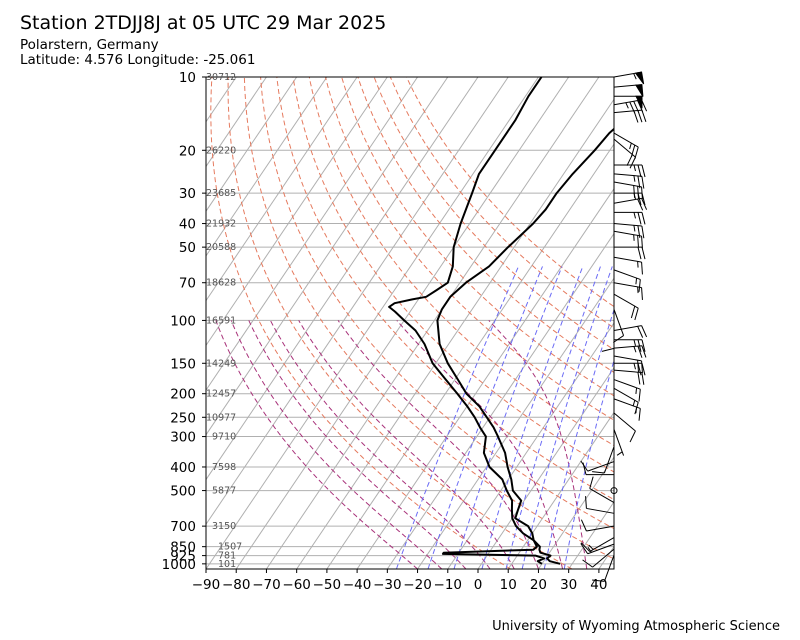 Image resolution: width=800 pixels, height=640 pixels. Describe the element at coordinates (639, 90) in the screenshot. I see `barb-pennant` at that location.